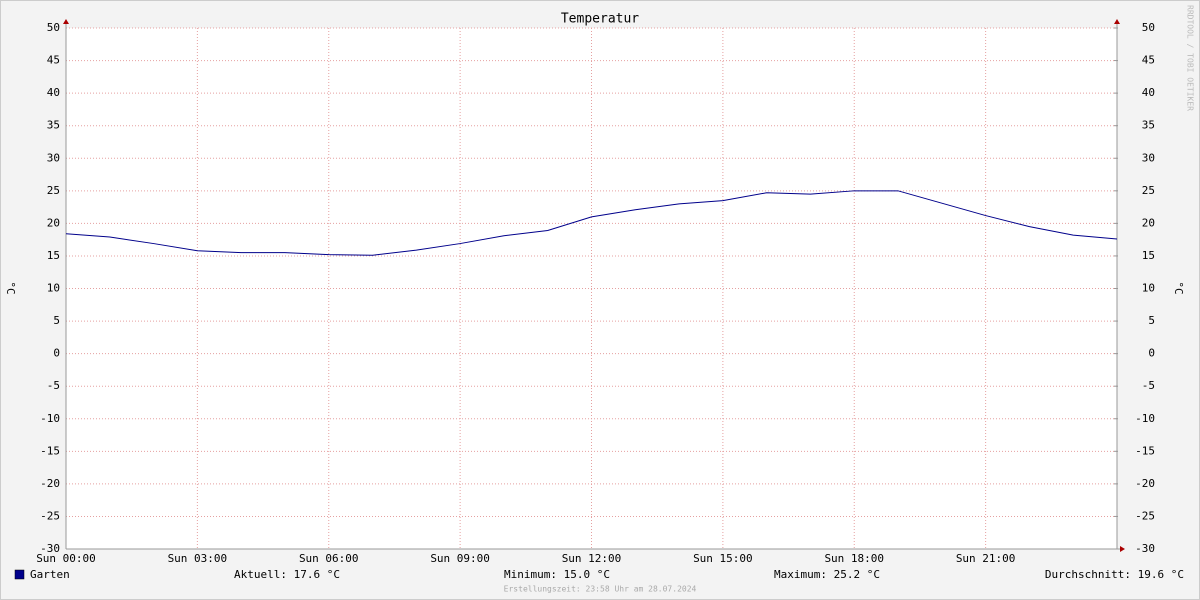 The width and height of the screenshot is (1200, 600). What do you see at coordinates (53, 288) in the screenshot?
I see `y-tick-label: 10` at bounding box center [53, 288].